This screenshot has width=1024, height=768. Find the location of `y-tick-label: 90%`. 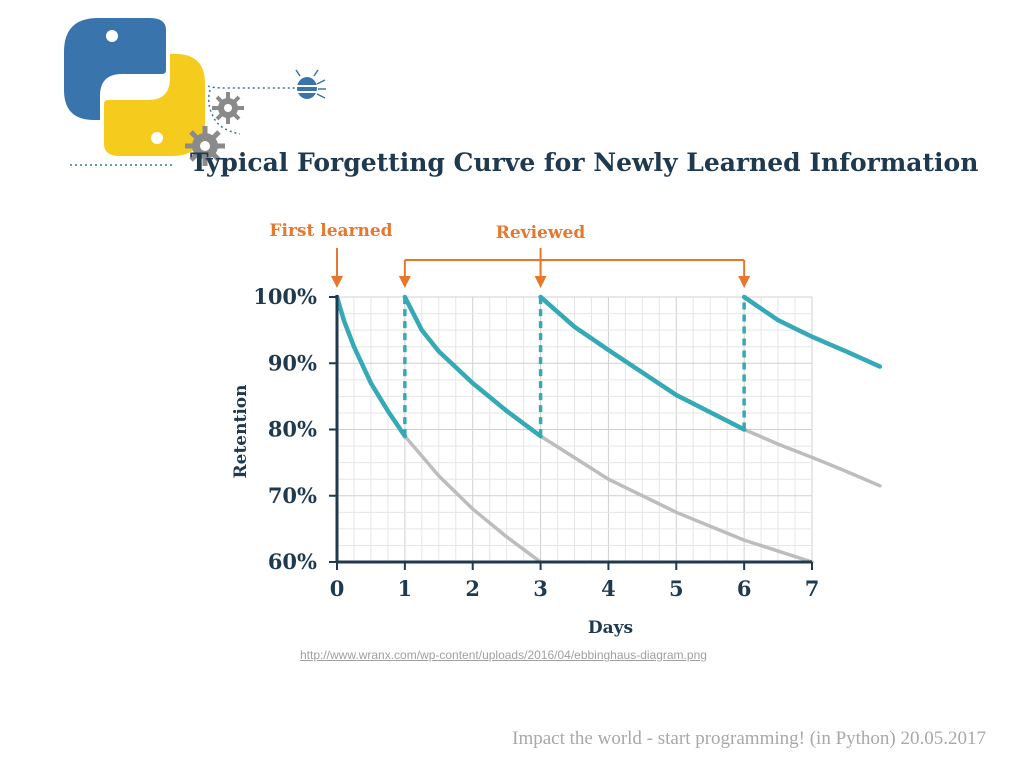

y-tick-label: 90% is located at coordinates (292, 362).